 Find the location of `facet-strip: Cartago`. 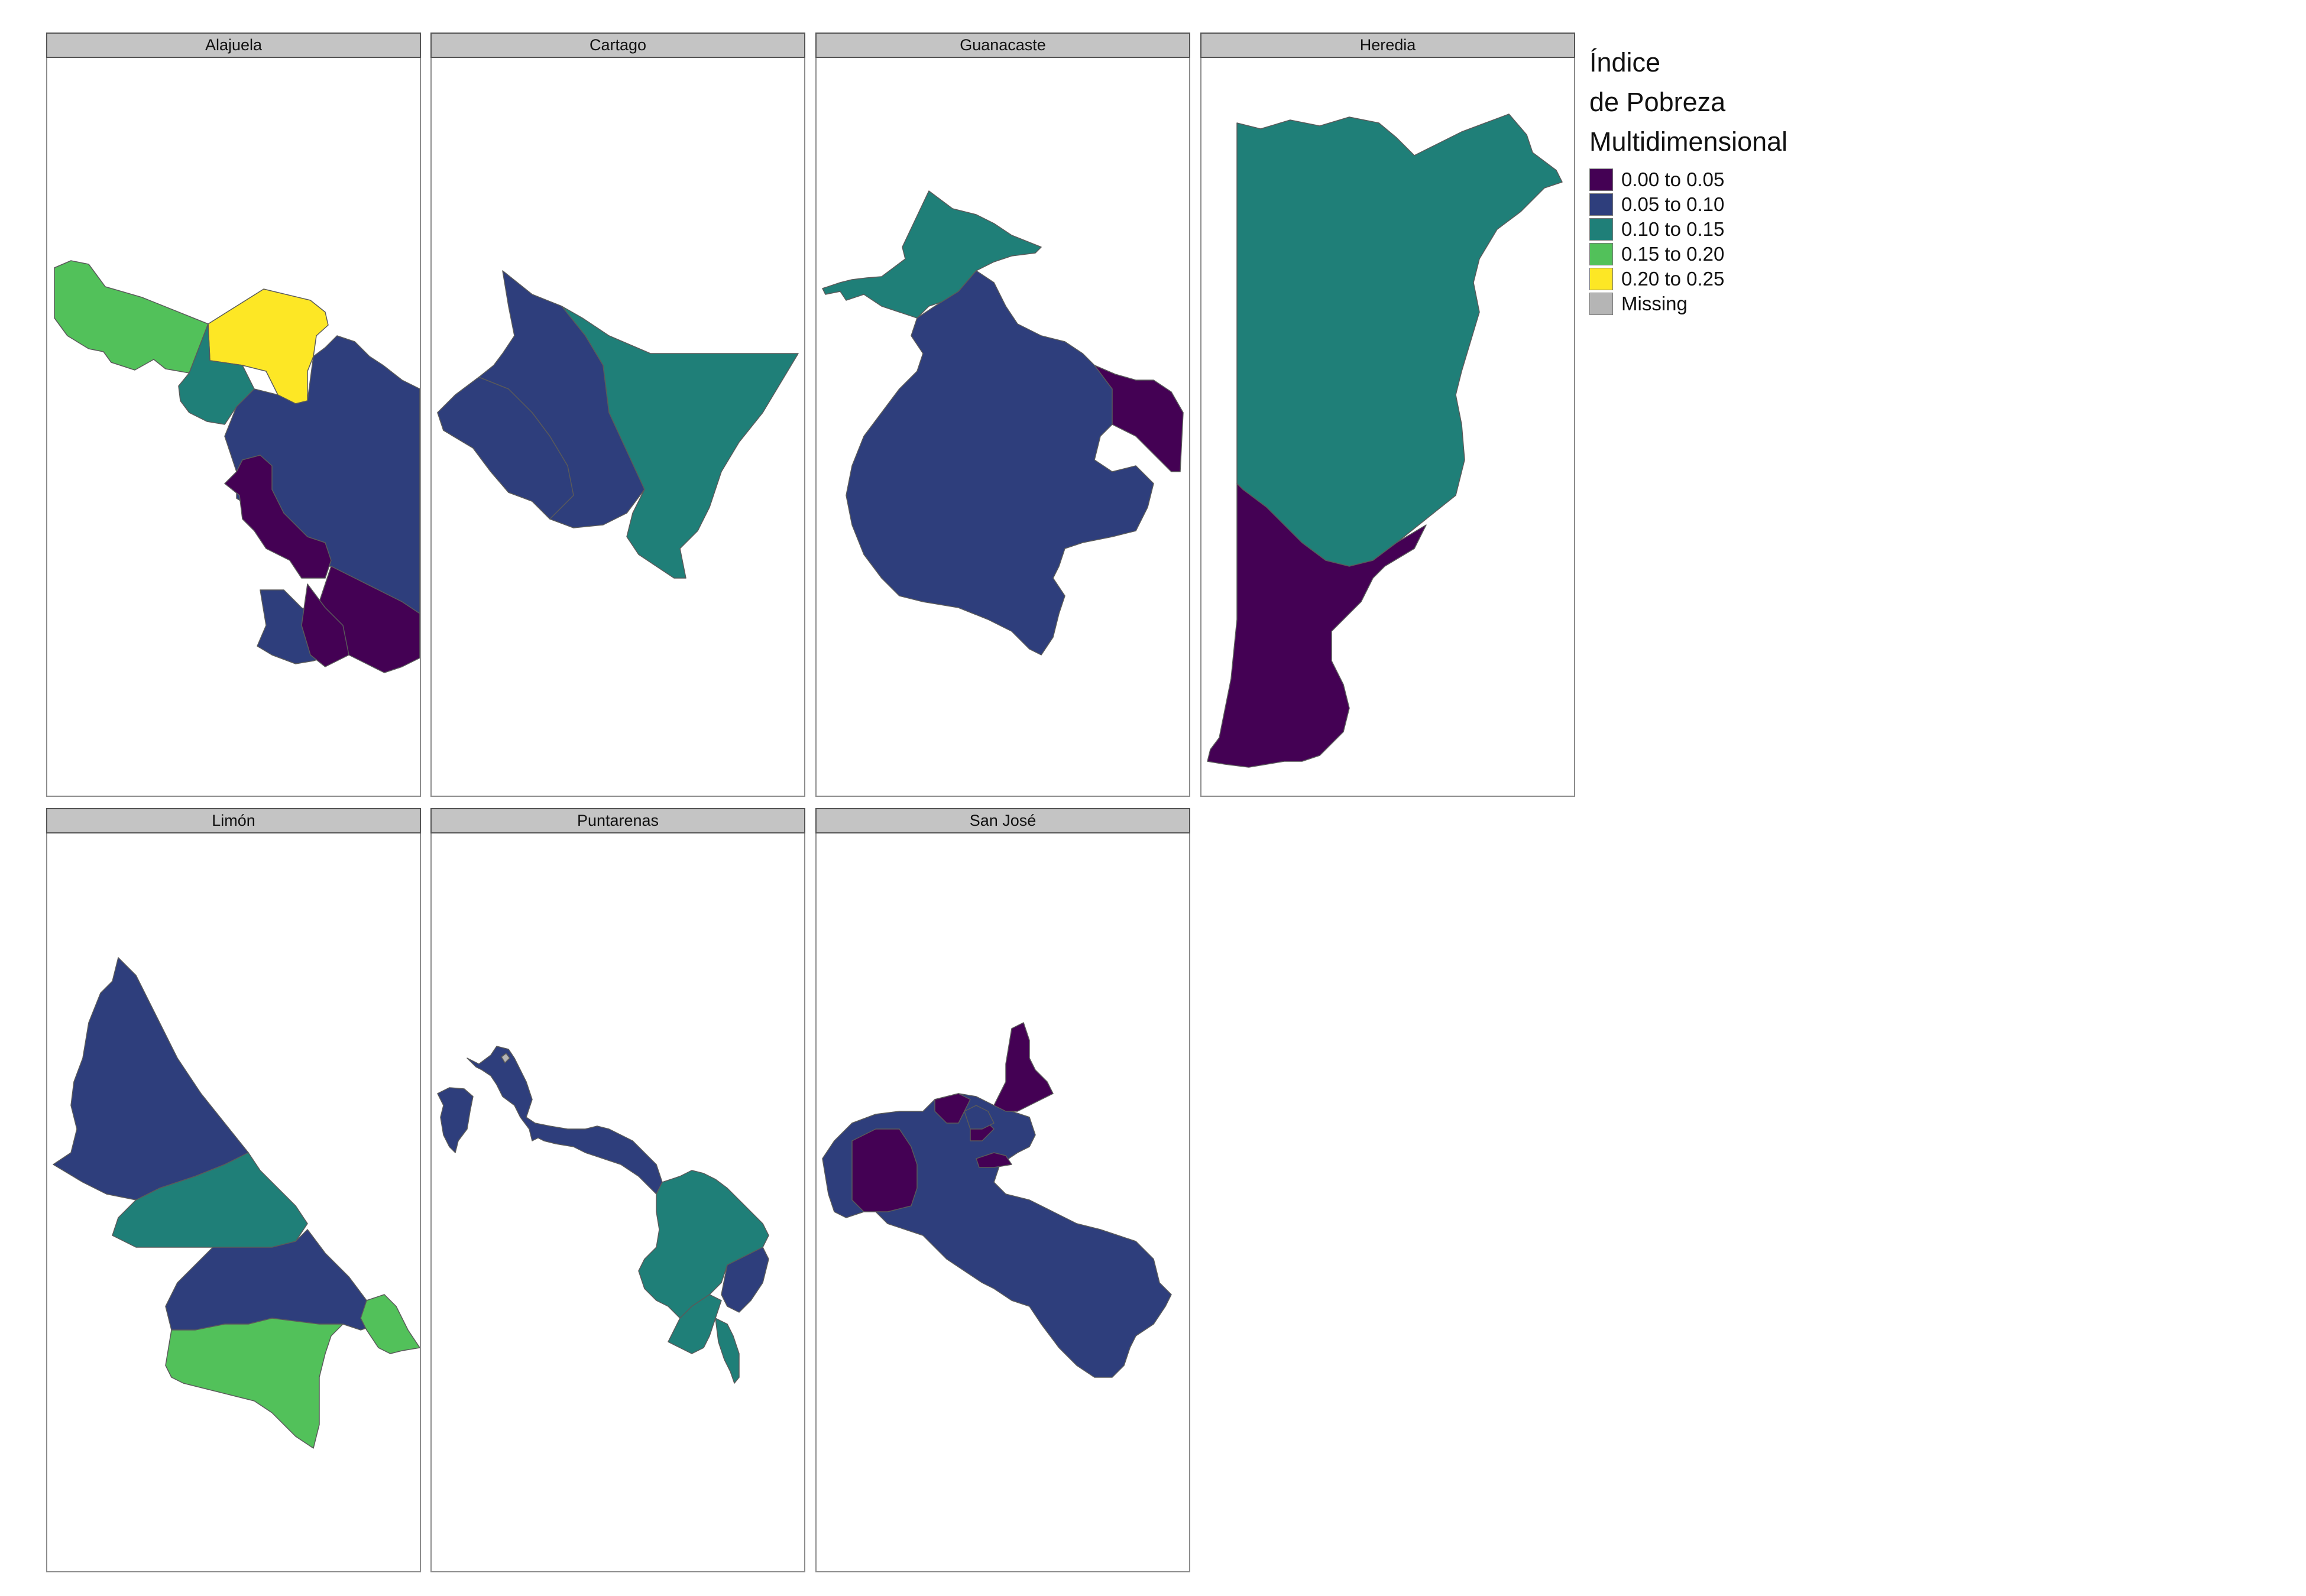

facet-strip: Cartago is located at coordinates (617, 45).